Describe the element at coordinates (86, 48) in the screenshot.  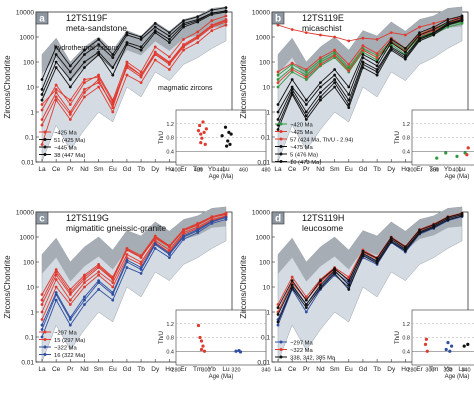
I see `hydrothermal-label: hydrothermal zircons` at that location.